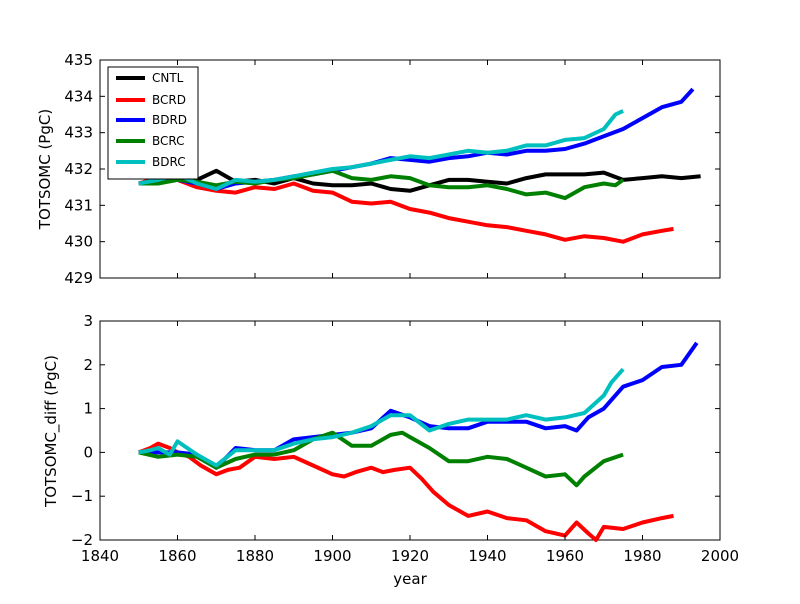 Image resolution: width=800 pixels, height=604 pixels. Describe the element at coordinates (410, 556) in the screenshot. I see `x-tick-label: 1920` at that location.